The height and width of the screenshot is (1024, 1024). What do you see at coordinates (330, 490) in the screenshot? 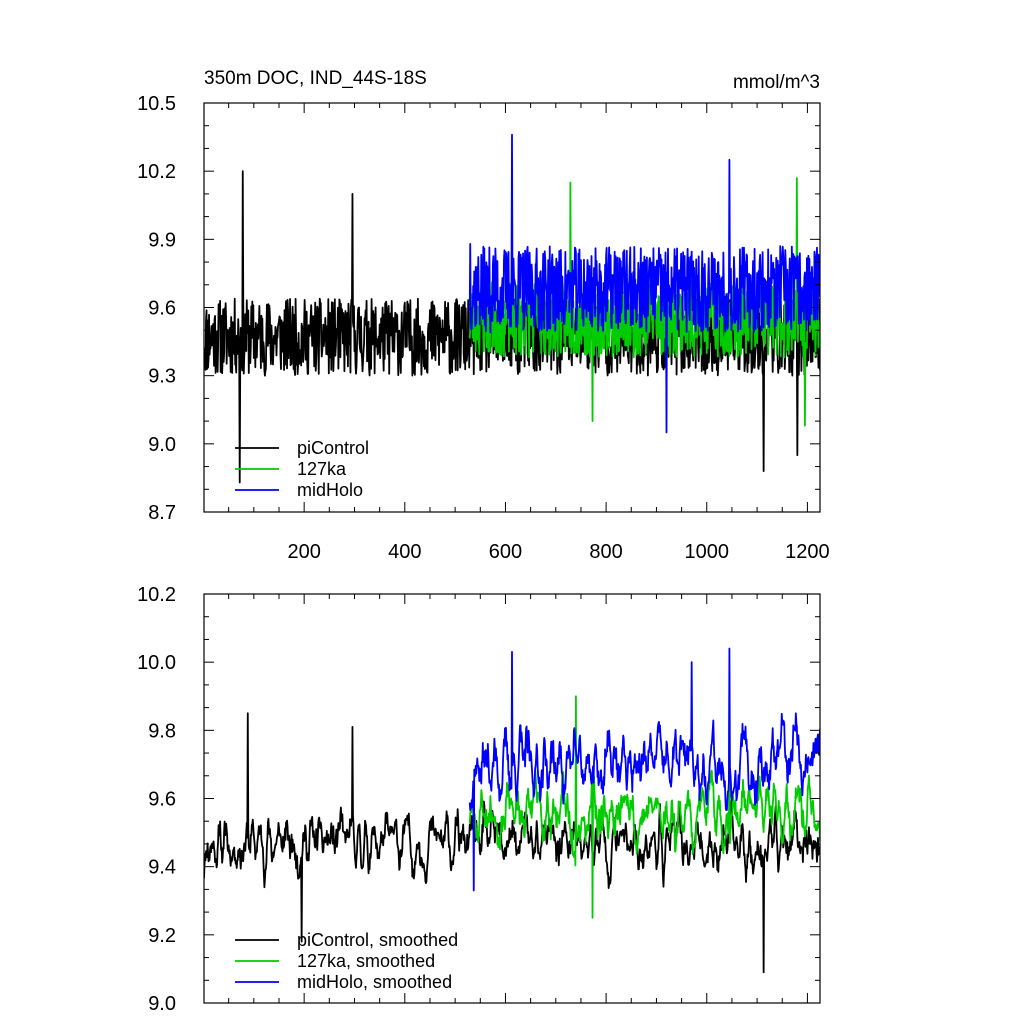
I see `legend-label: midHolo` at bounding box center [330, 490].